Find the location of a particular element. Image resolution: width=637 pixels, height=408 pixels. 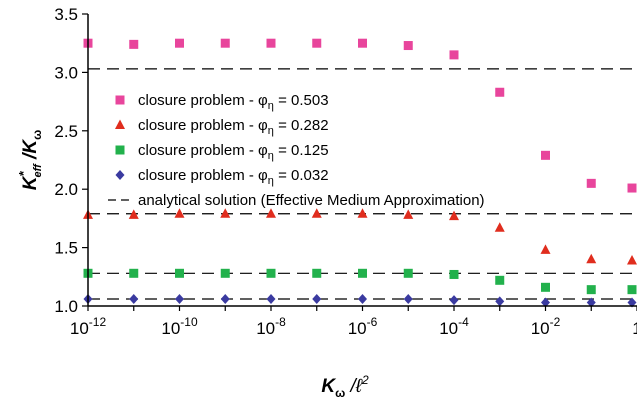

x-tick-label: 10⁻⁸ is located at coordinates (271, 326).